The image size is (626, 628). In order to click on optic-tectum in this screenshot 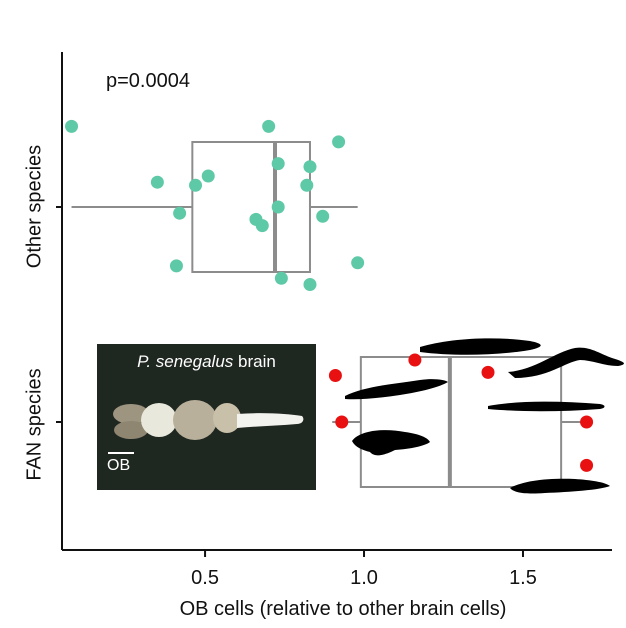, I will do `click(195, 420)`.